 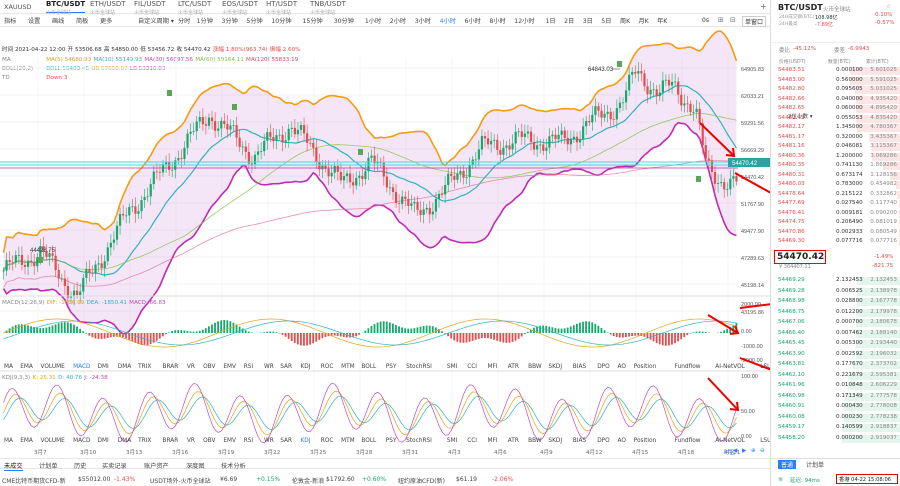 What do you see at coordinates (838, 90) in the screenshot?
I see `ask-row: 54482.80 0.095605 5.031025` at bounding box center [838, 90].